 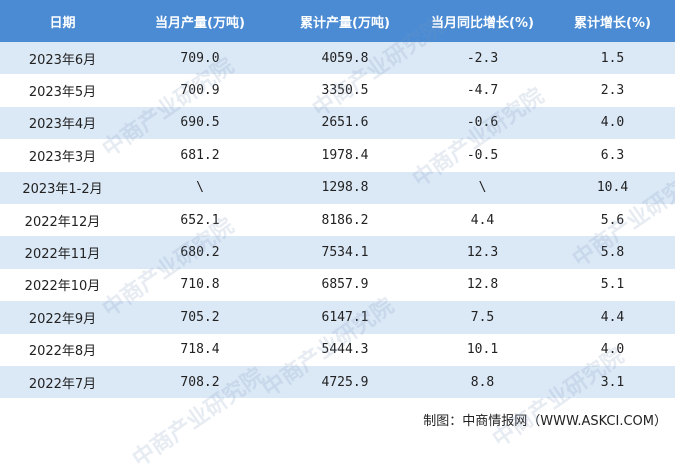 What do you see at coordinates (482, 349) in the screenshot?
I see `table-cell: 10.1` at bounding box center [482, 349].